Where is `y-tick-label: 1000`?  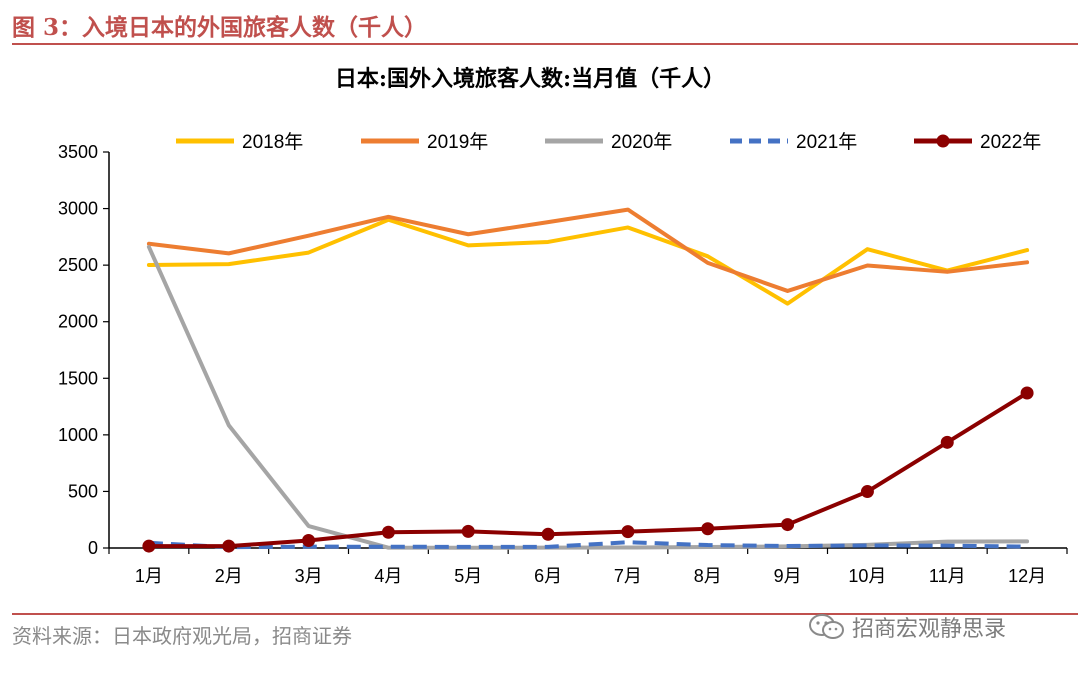 y-tick-label: 1000 is located at coordinates (78, 435).